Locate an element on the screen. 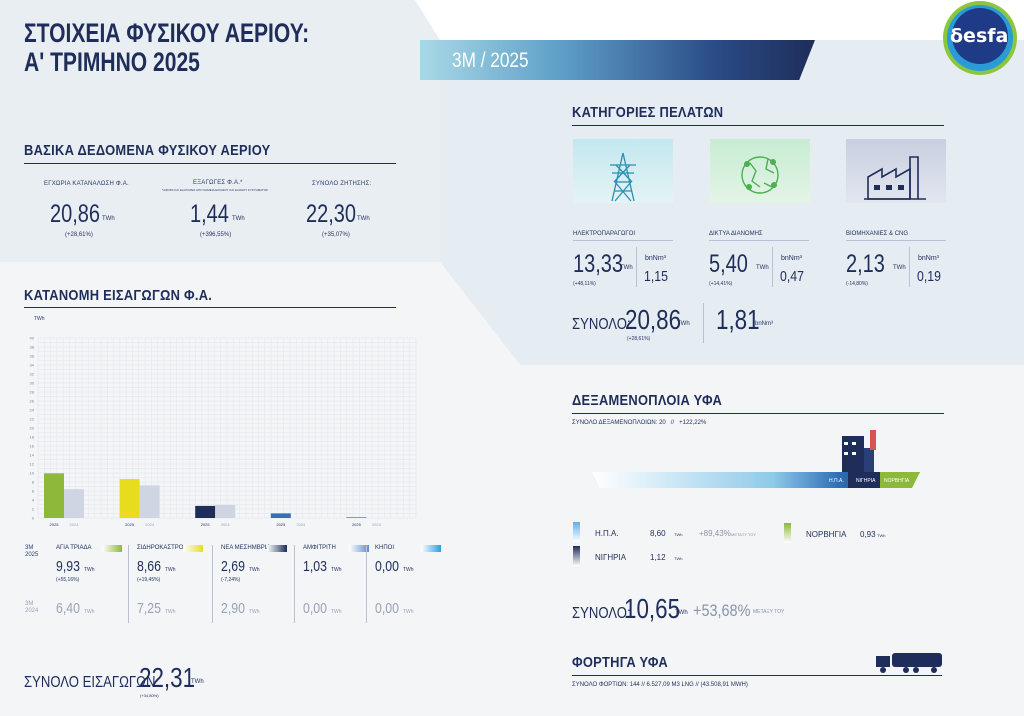  lng-rule is located at coordinates (758, 413).